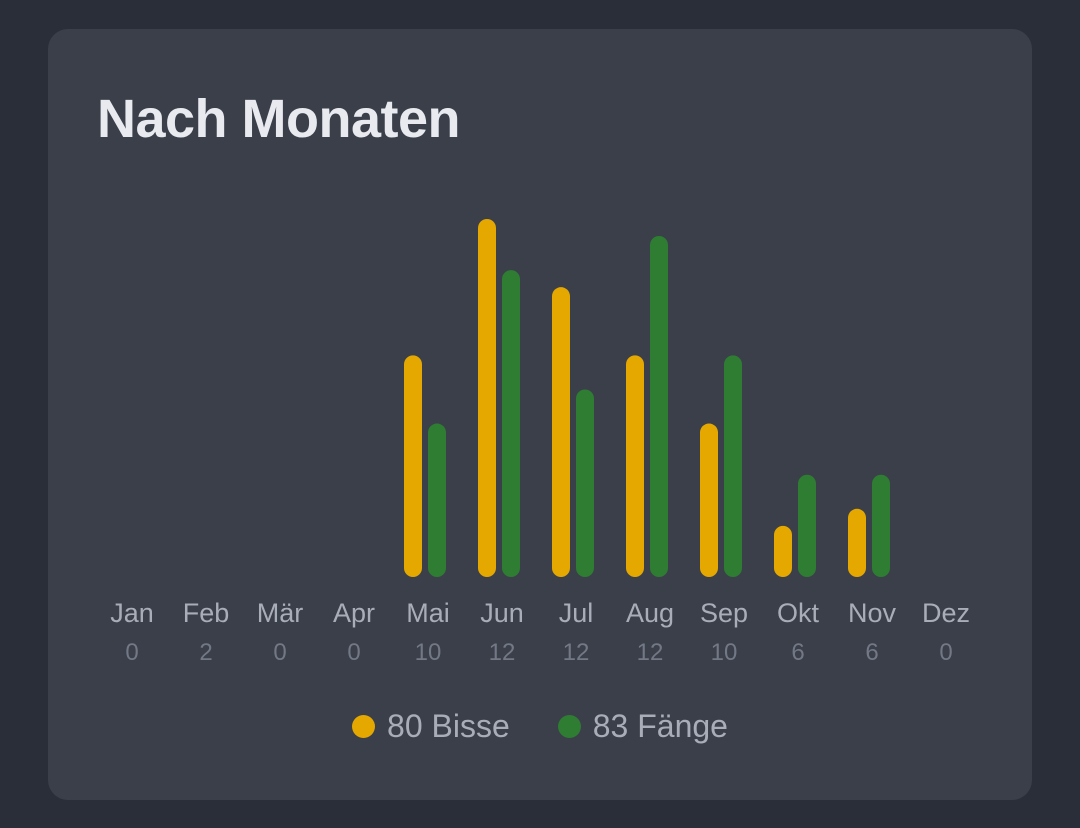 The height and width of the screenshot is (828, 1080). What do you see at coordinates (448, 726) in the screenshot?
I see `legend-label-bisse: 80 Bisse` at bounding box center [448, 726].